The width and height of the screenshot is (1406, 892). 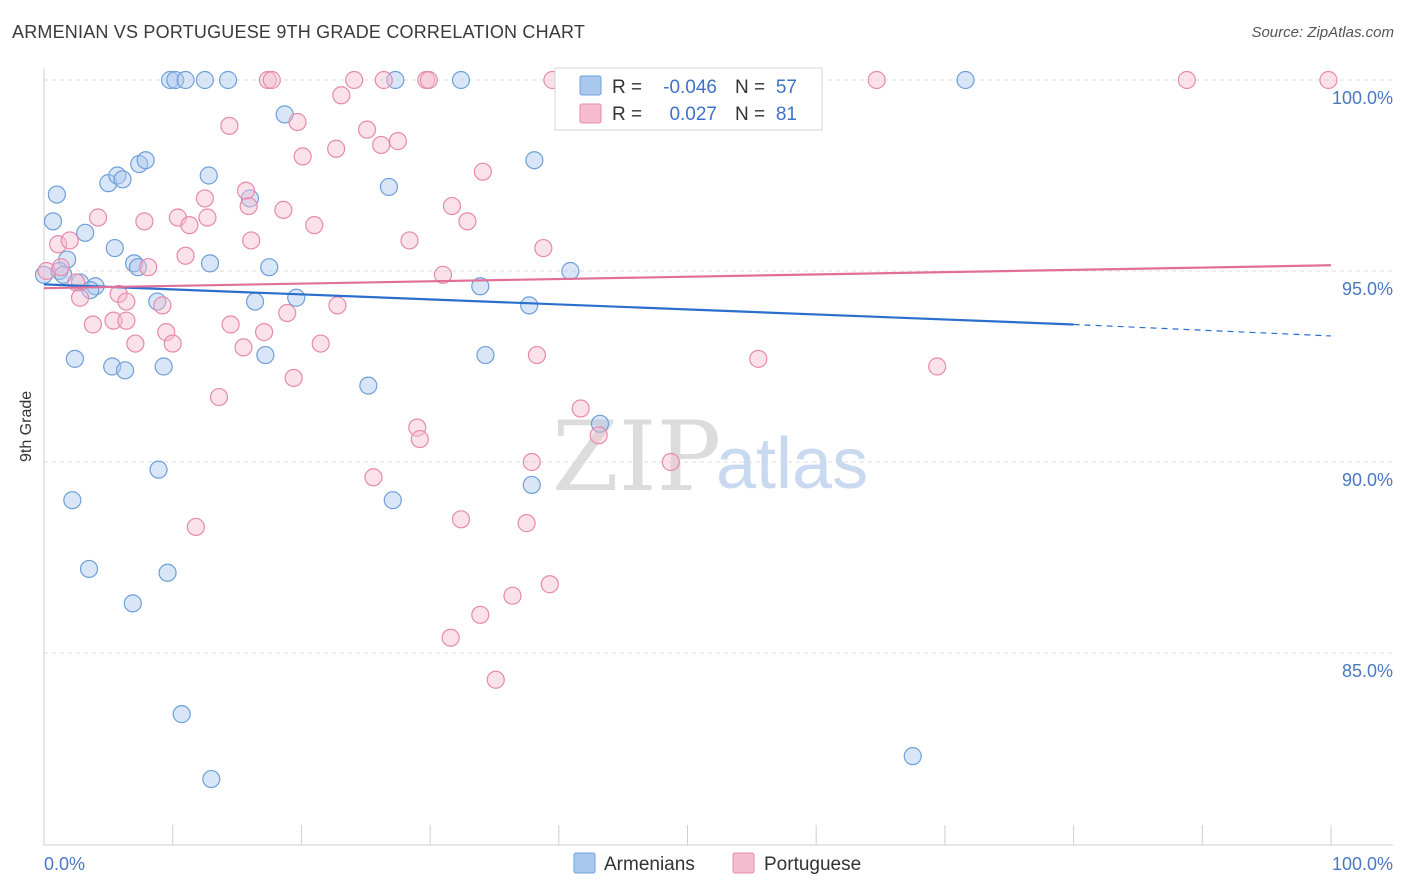 I want to click on y-tick-label-90: 90.0%, so click(x=1367, y=480).